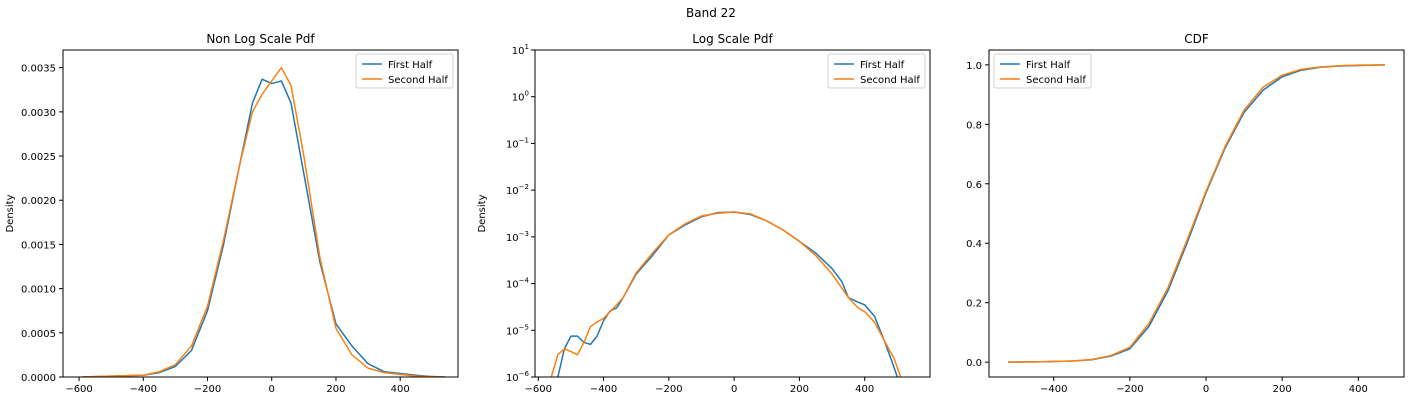  I want to click on y-tick-label: 0.4, so click(974, 244).